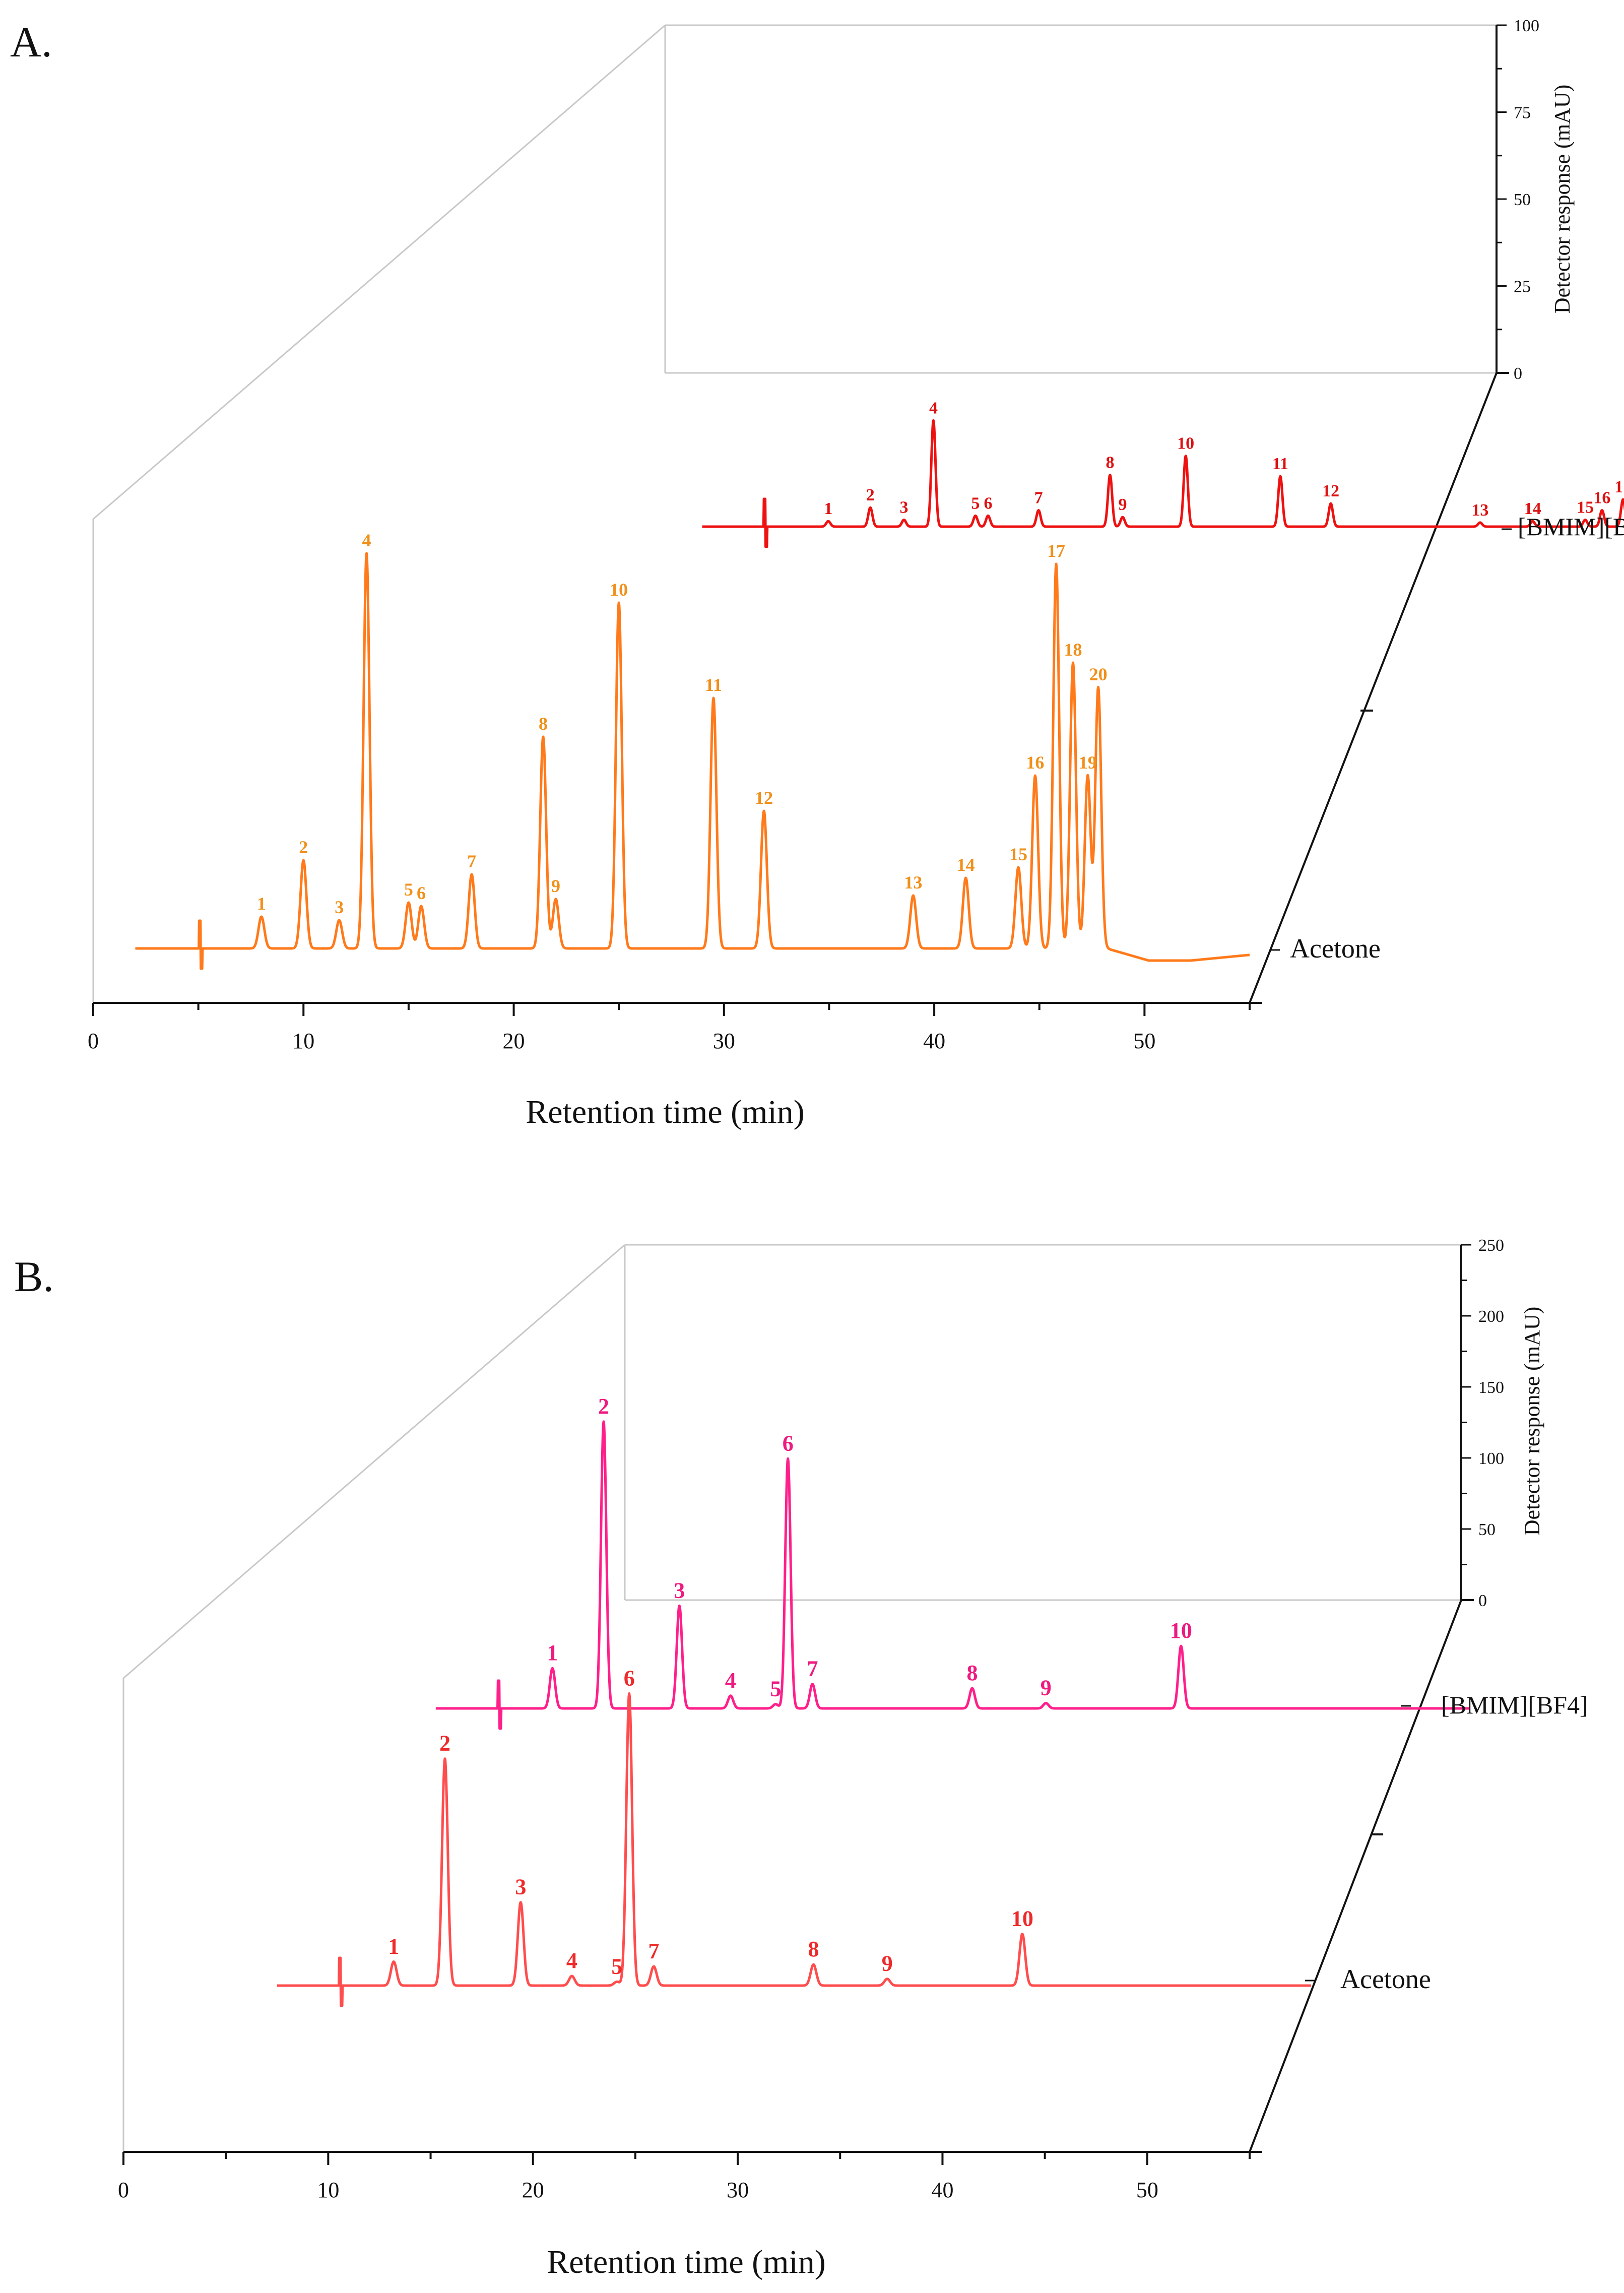 The image size is (1624, 2293). Describe the element at coordinates (942, 2190) in the screenshot. I see `panel-b-x-tick-label: 40` at that location.